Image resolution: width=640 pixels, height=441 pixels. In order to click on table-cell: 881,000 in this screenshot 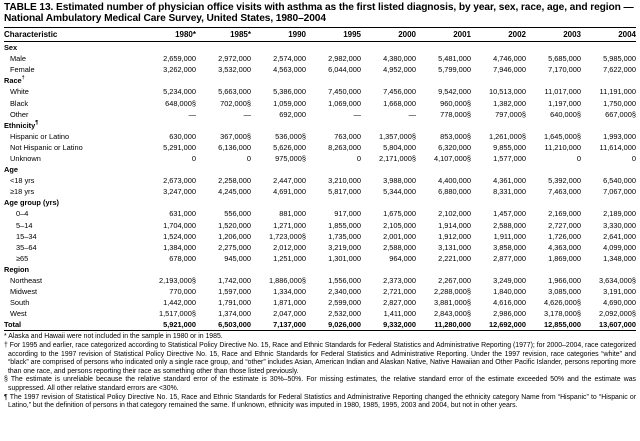, I will do `click(292, 214)`.